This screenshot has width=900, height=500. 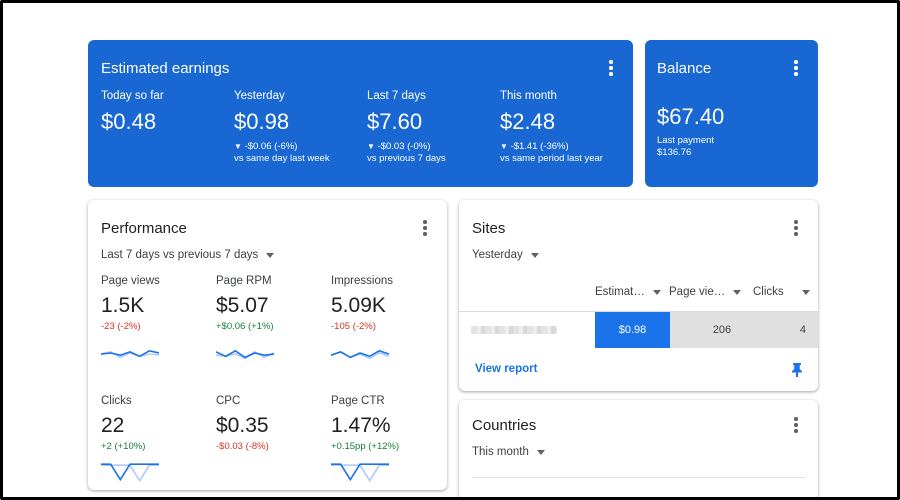 What do you see at coordinates (180, 255) in the screenshot?
I see `performance-range-label: Last 7 days vs previous 7 days` at bounding box center [180, 255].